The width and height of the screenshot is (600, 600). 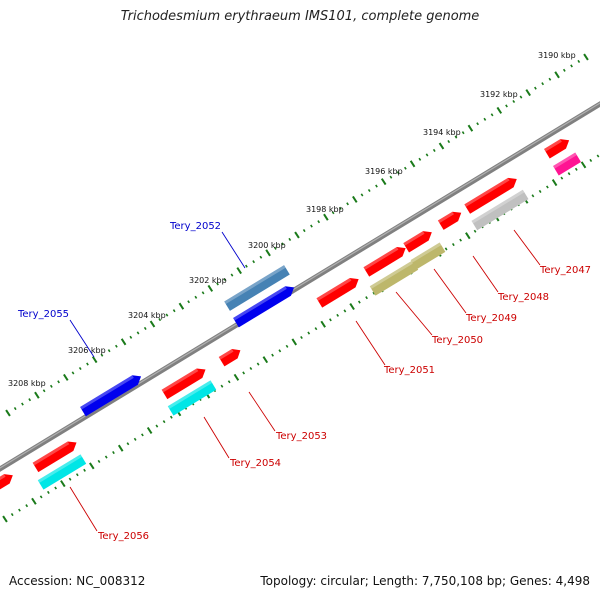 What do you see at coordinates (43, 314) in the screenshot?
I see `gene-label-tery_2055: Tery_2055` at bounding box center [43, 314].